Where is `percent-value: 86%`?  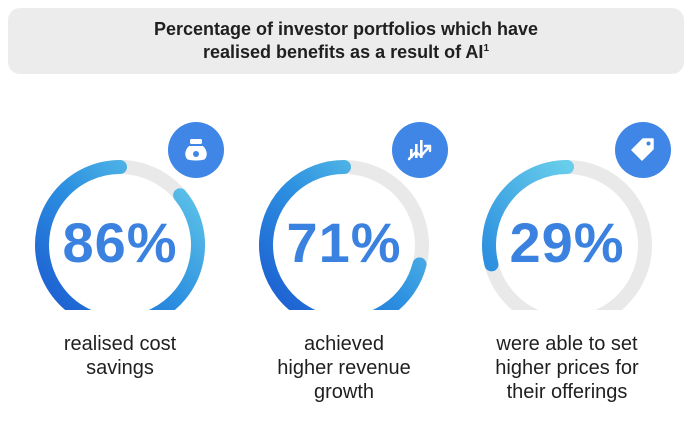 percent-value: 86% is located at coordinates (120, 242).